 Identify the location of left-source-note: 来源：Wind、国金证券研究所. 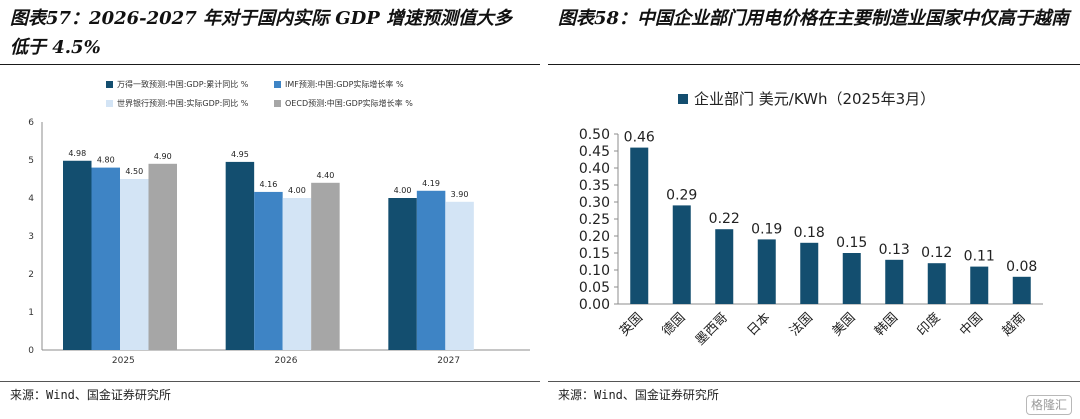
(90, 395).